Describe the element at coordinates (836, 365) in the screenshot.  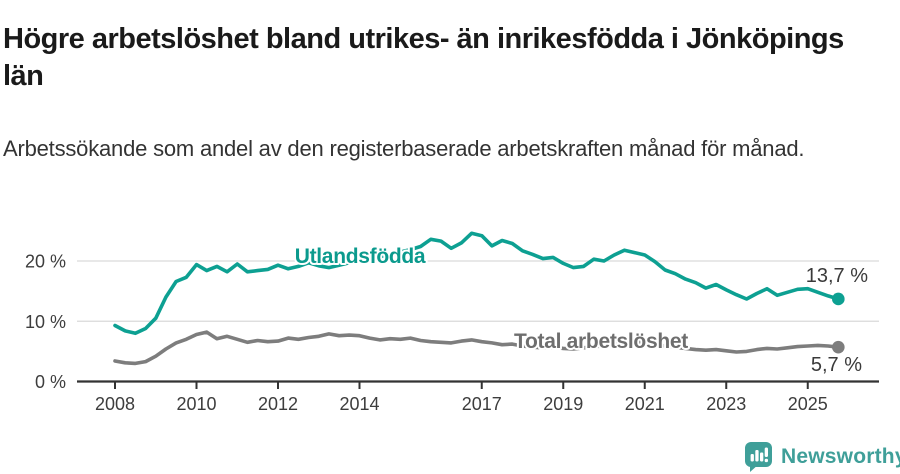
I see `series-end-value-label: 5,7 %` at that location.